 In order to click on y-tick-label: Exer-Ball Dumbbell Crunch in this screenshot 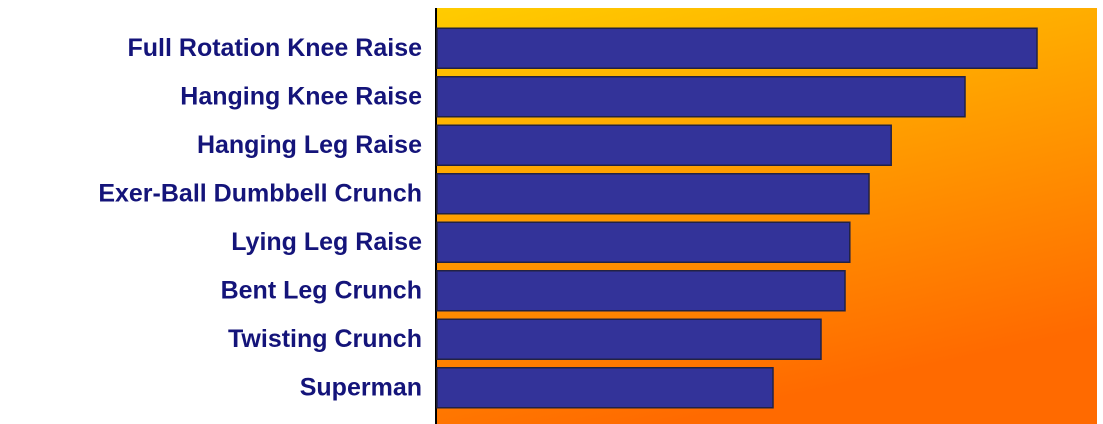, I will do `click(260, 193)`.